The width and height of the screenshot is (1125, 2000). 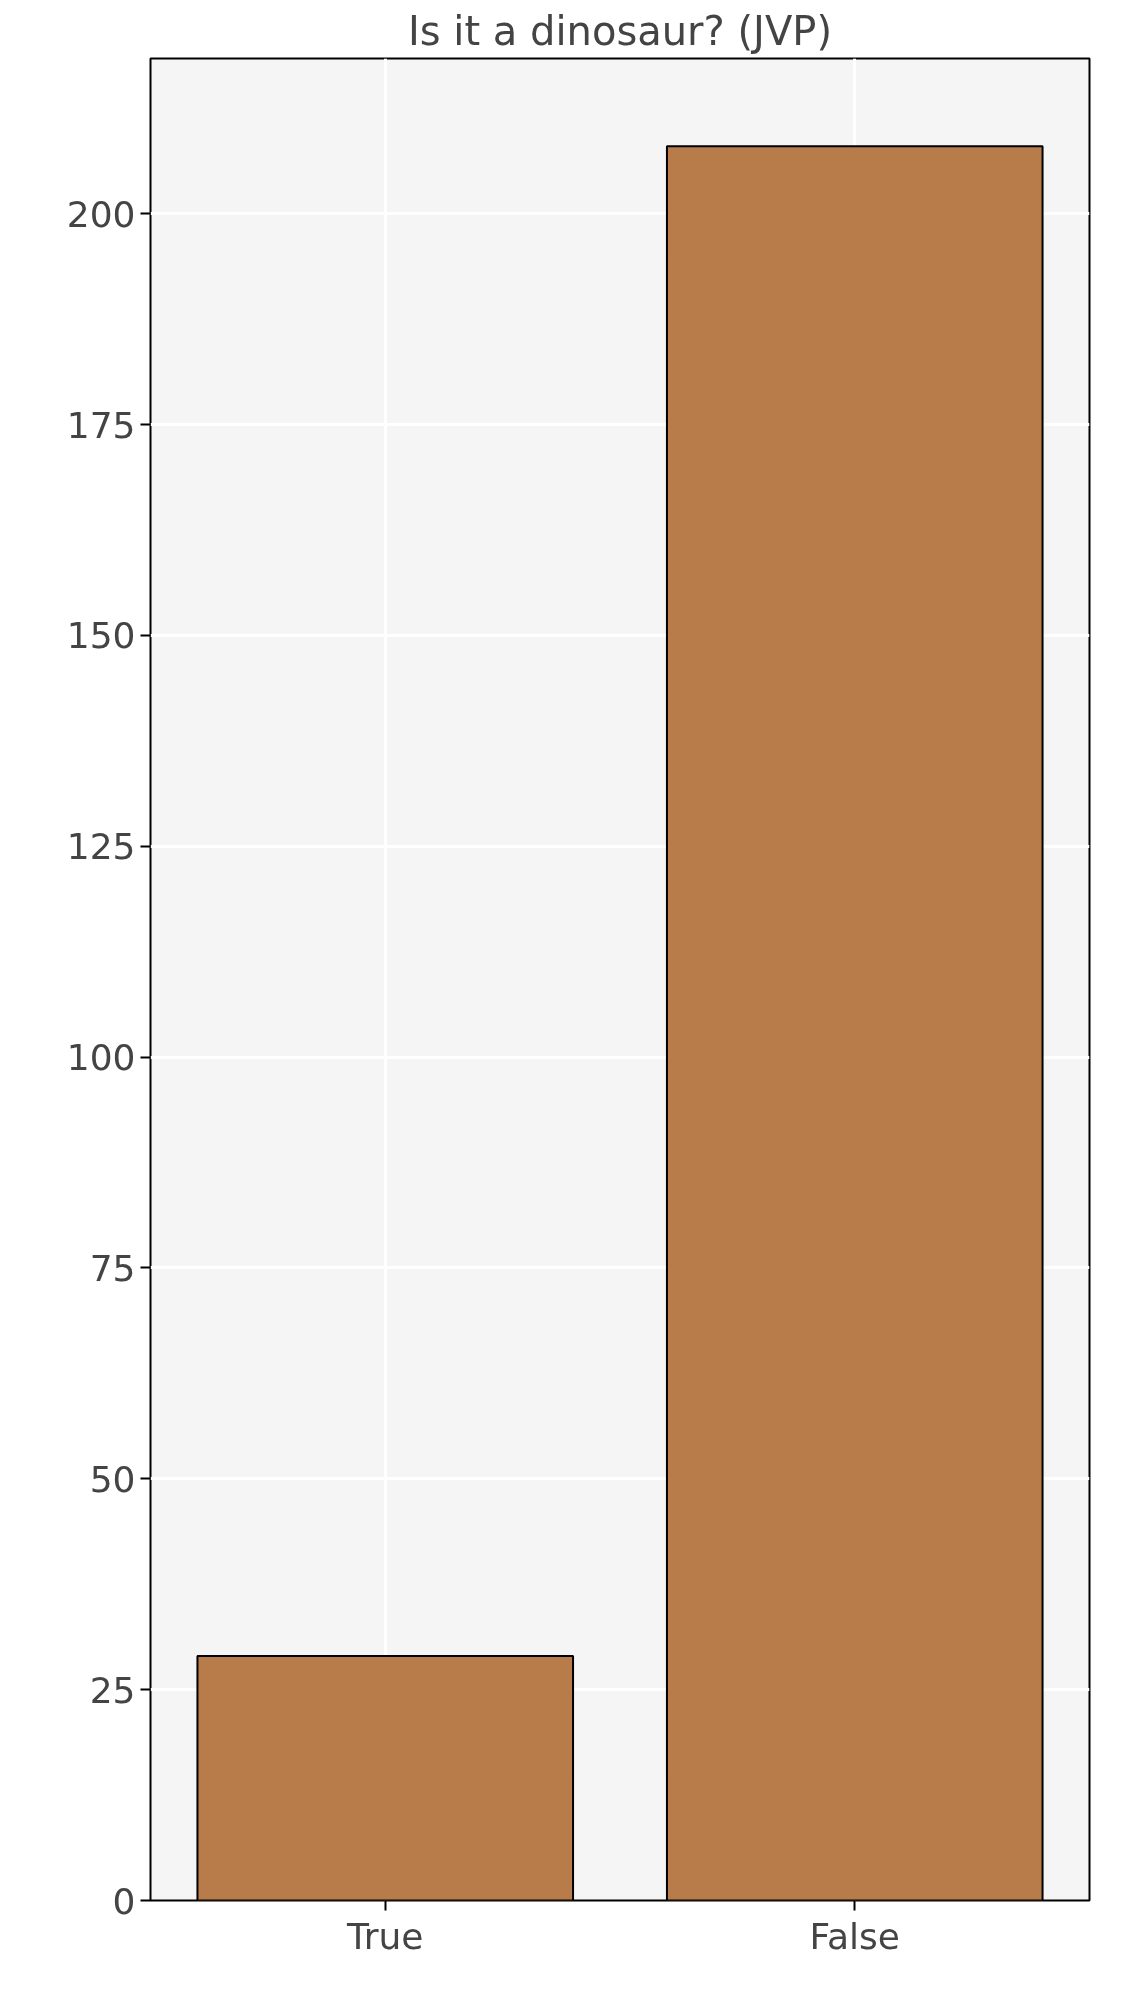 What do you see at coordinates (124, 1901) in the screenshot?
I see `y-tick-label: 0` at bounding box center [124, 1901].